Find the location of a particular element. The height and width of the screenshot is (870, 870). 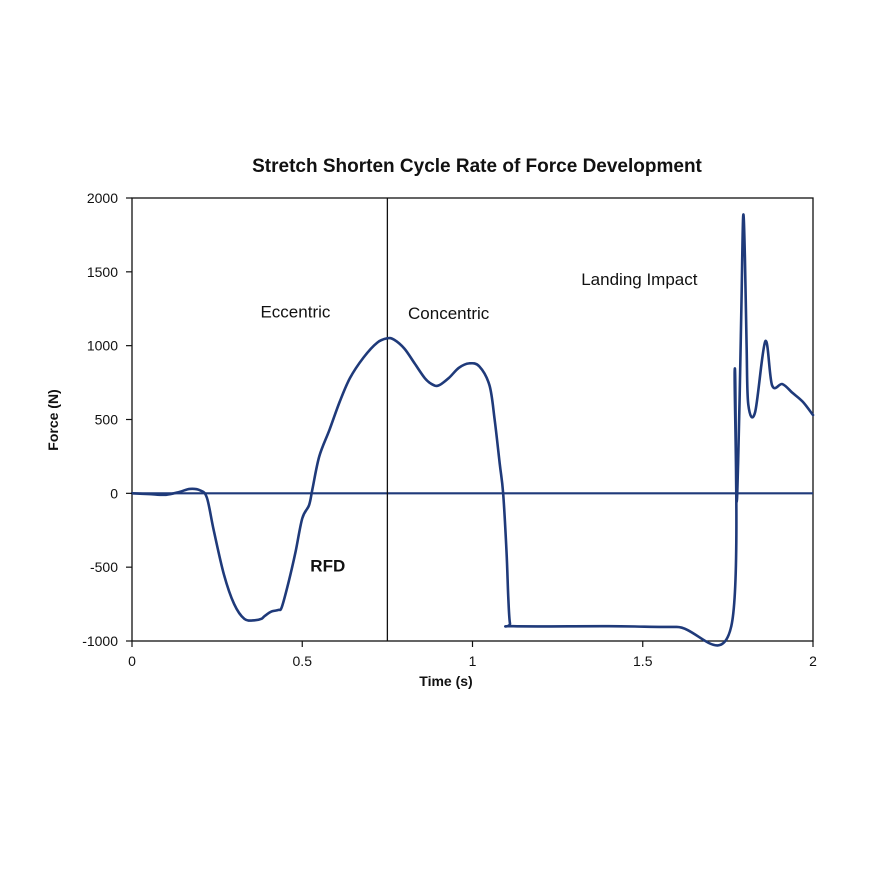

y-tick-label: 2000 is located at coordinates (102, 198).